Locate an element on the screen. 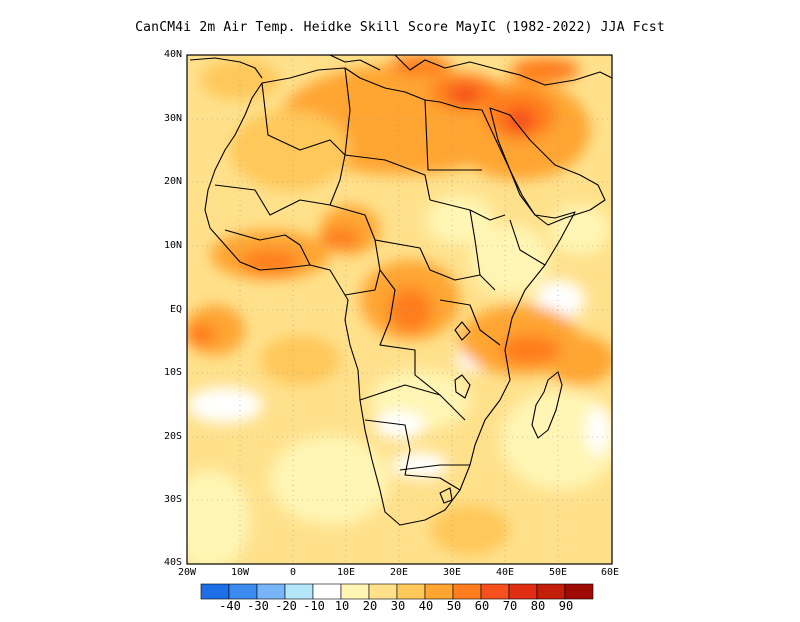  y-tick-label: 20S is located at coordinates (172, 436).